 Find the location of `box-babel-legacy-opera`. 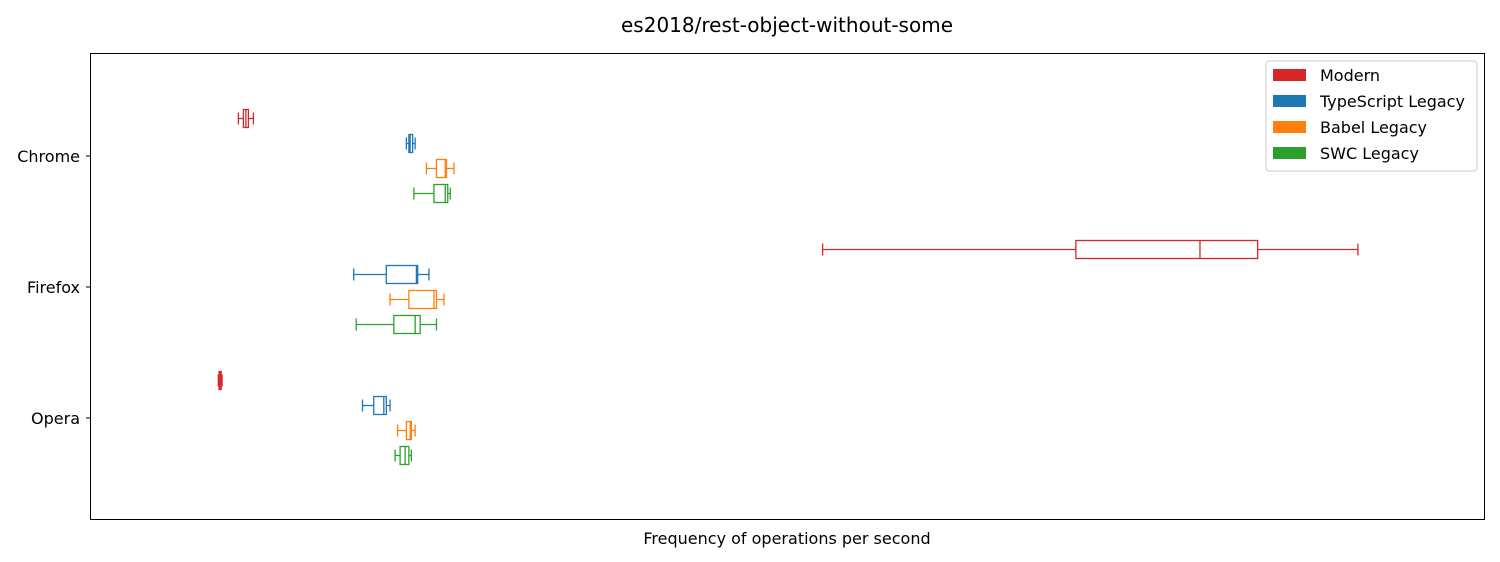

box-babel-legacy-opera is located at coordinates (406, 430).